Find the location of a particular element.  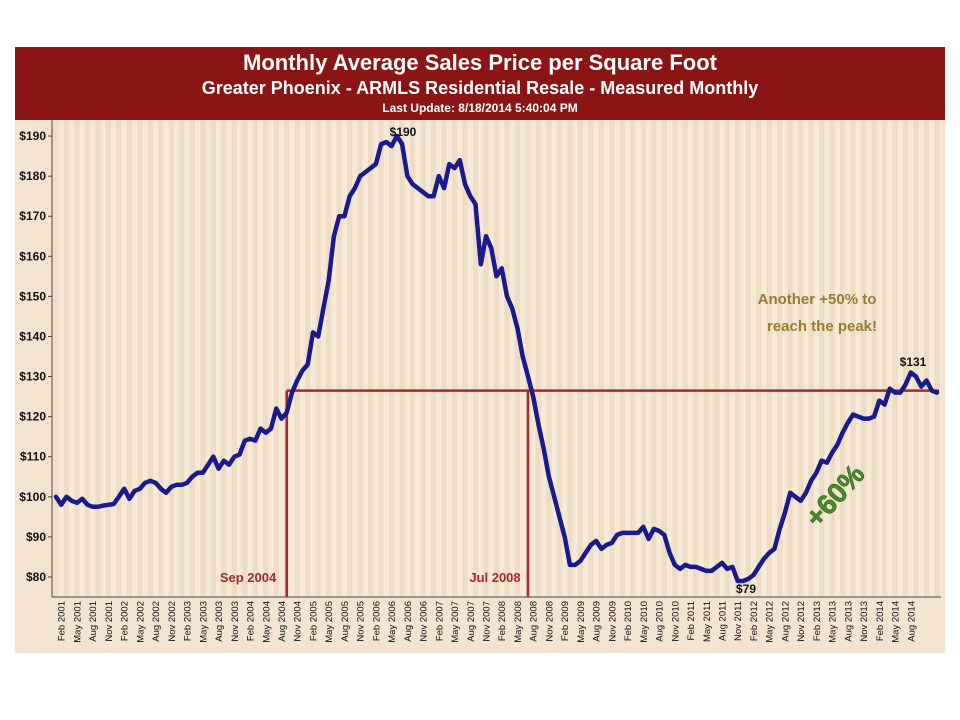

x-tick-label: Feb 2011 is located at coordinates (691, 620).